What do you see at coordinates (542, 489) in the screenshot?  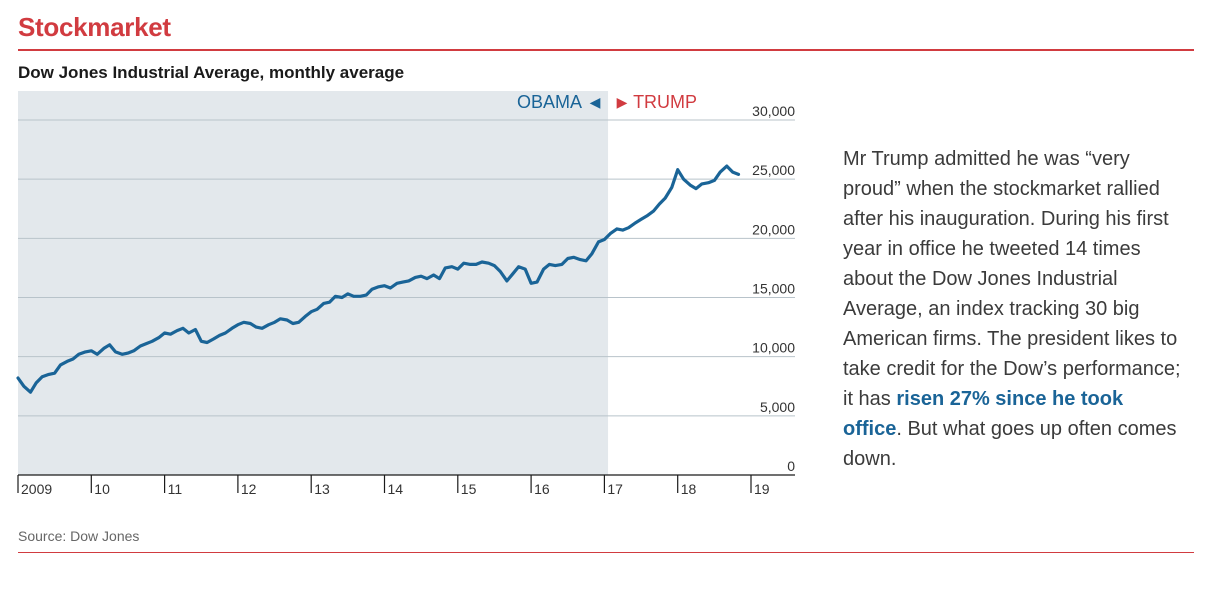 I see `x-tick-label: 16` at bounding box center [542, 489].